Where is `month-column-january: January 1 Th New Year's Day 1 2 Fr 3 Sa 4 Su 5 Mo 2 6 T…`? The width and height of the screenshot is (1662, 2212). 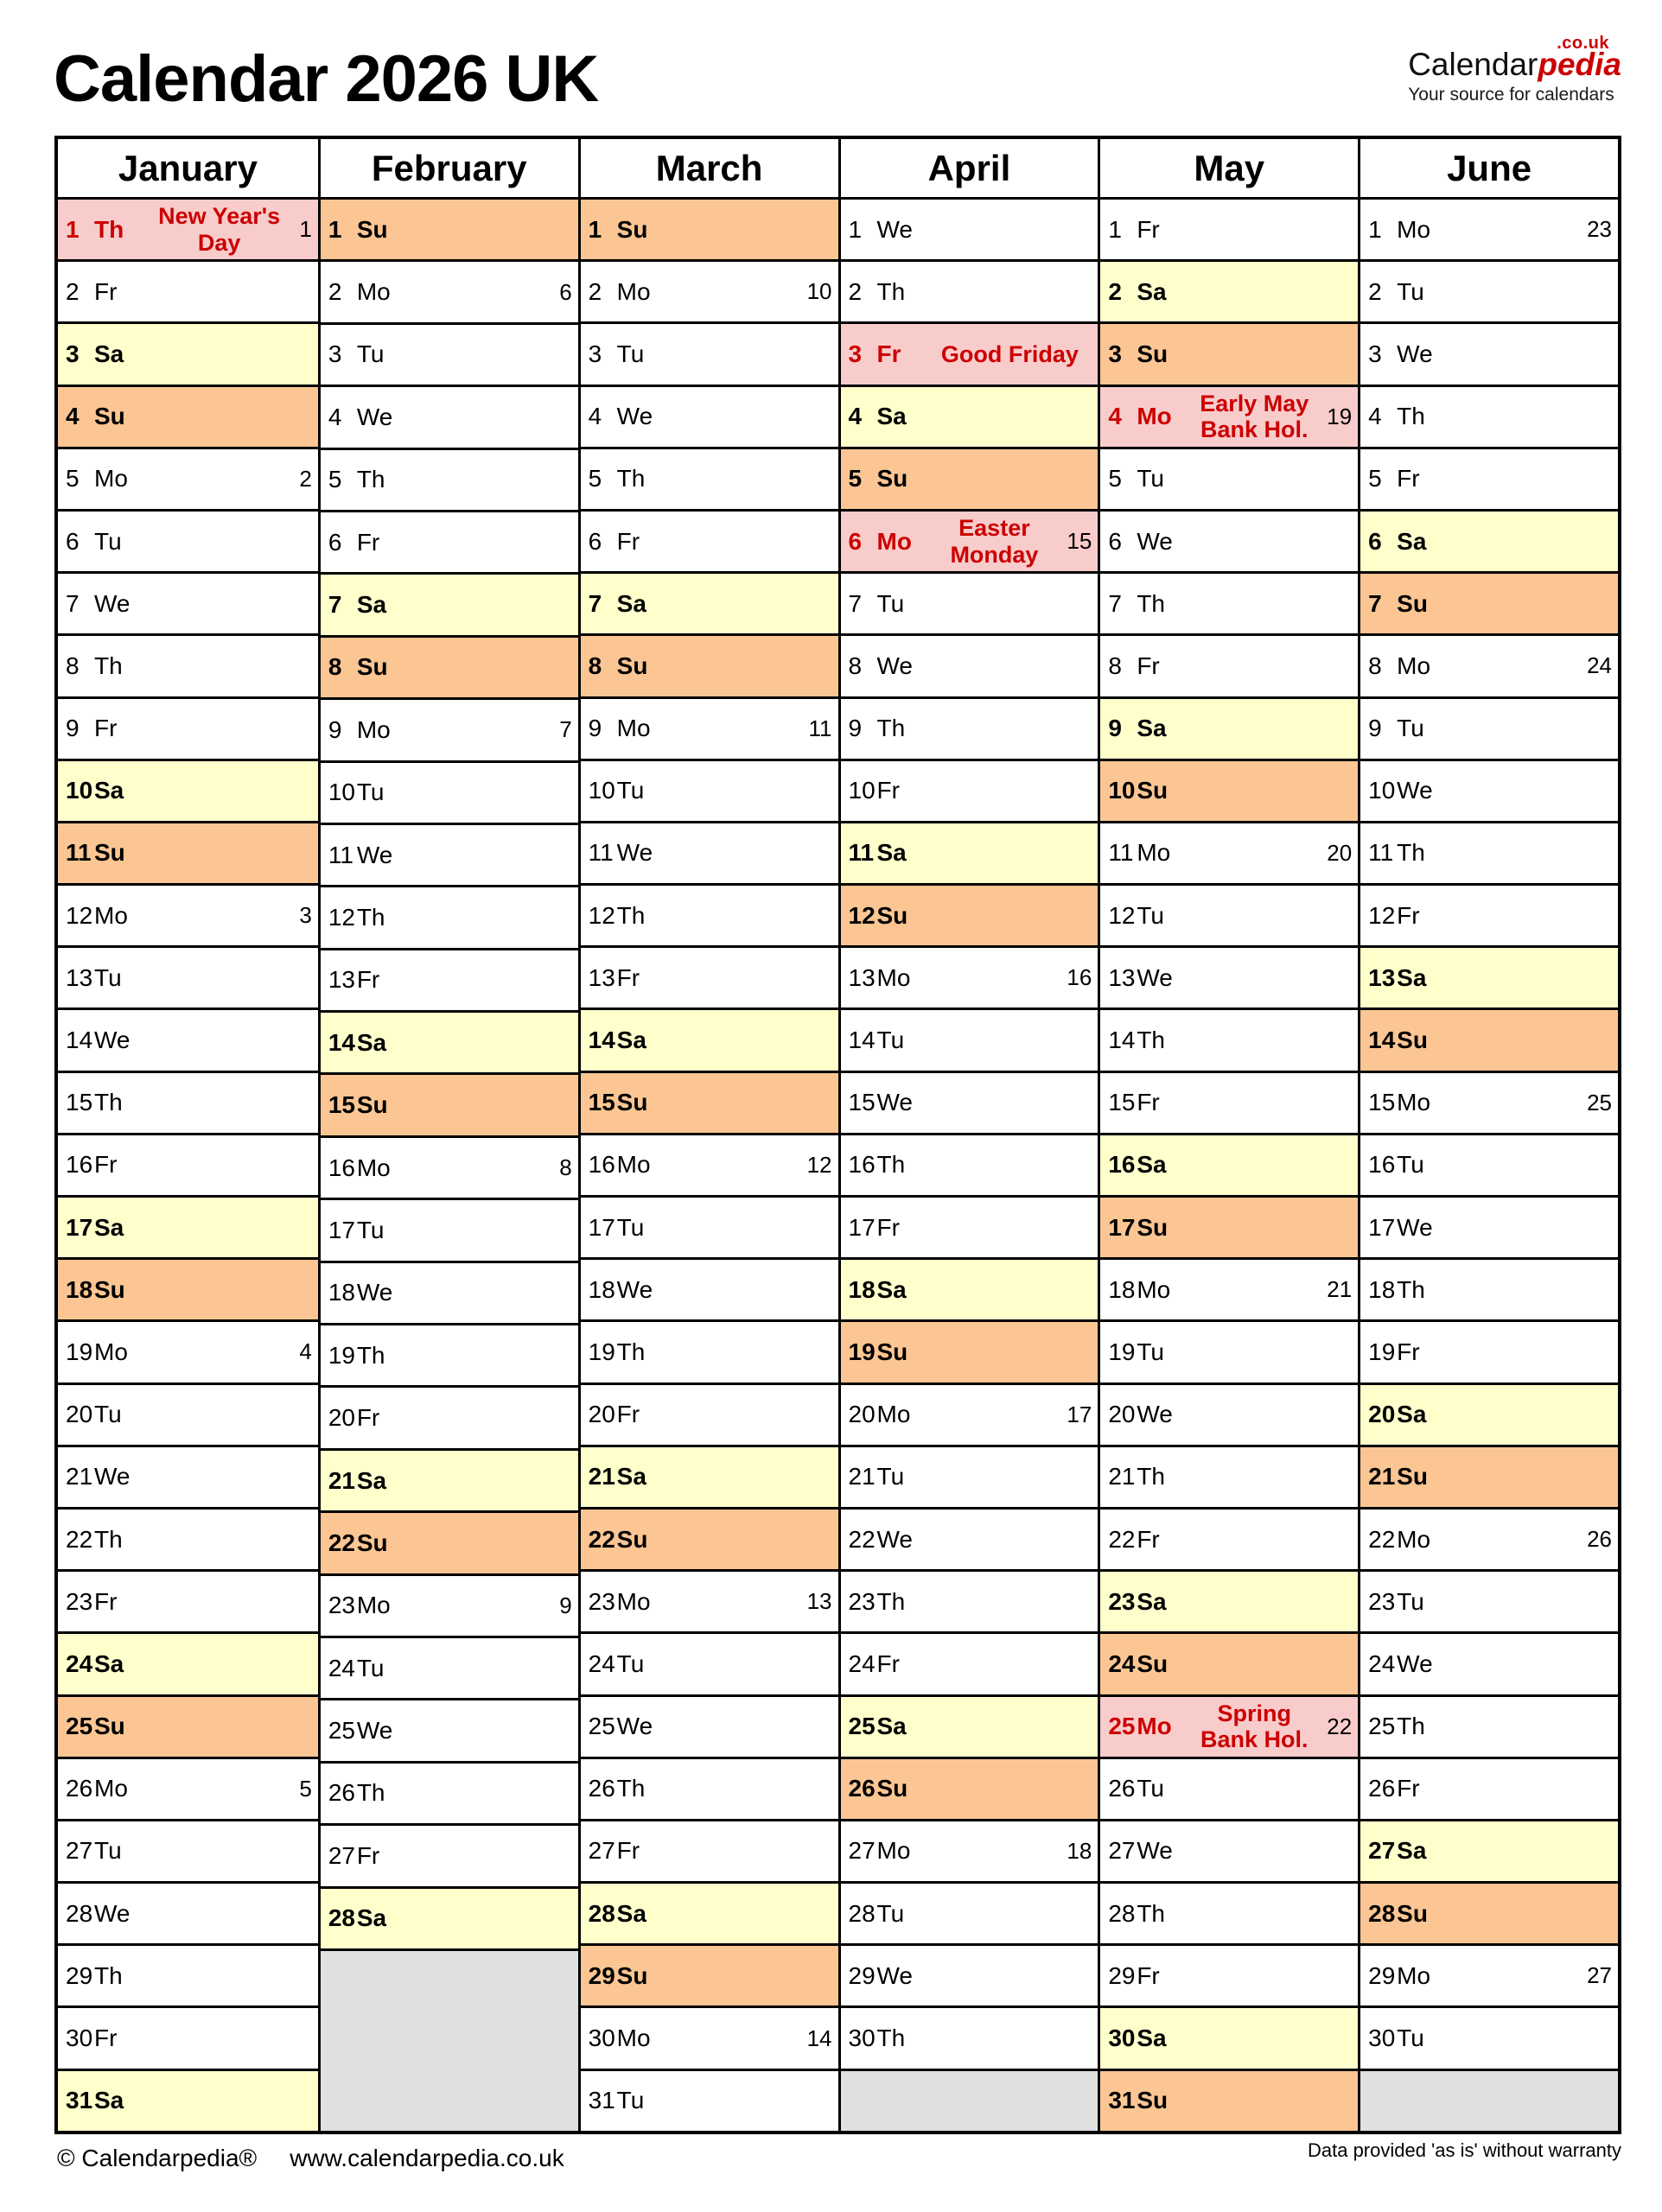
month-column-january: January 1 Th New Year's Day 1 2 Fr 3 Sa 4 Su 5 Mo 2 6 T… is located at coordinates (188, 1135).